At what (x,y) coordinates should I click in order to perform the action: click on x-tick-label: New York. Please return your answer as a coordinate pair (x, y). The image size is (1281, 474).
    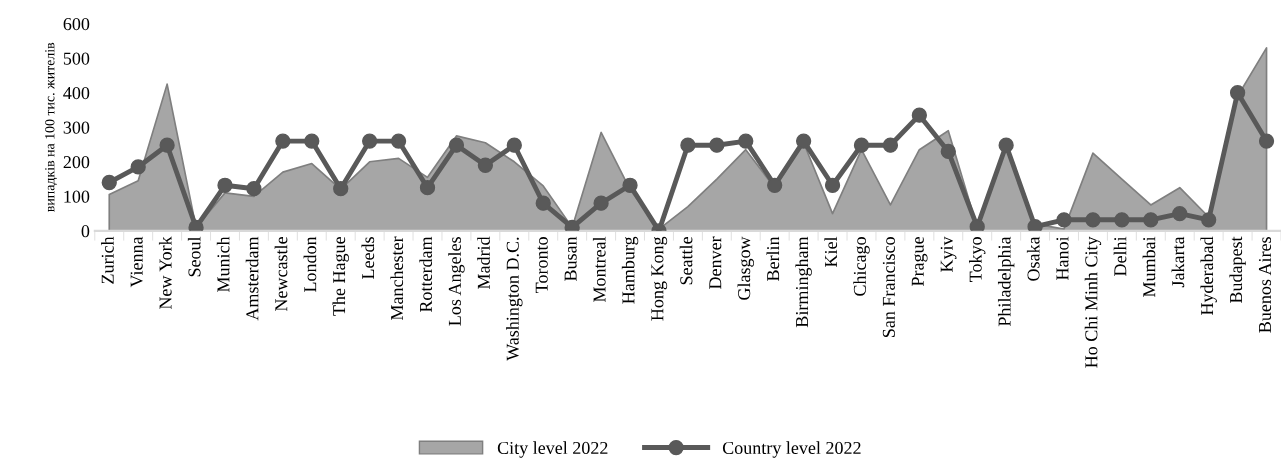
    Looking at the image, I should click on (165, 273).